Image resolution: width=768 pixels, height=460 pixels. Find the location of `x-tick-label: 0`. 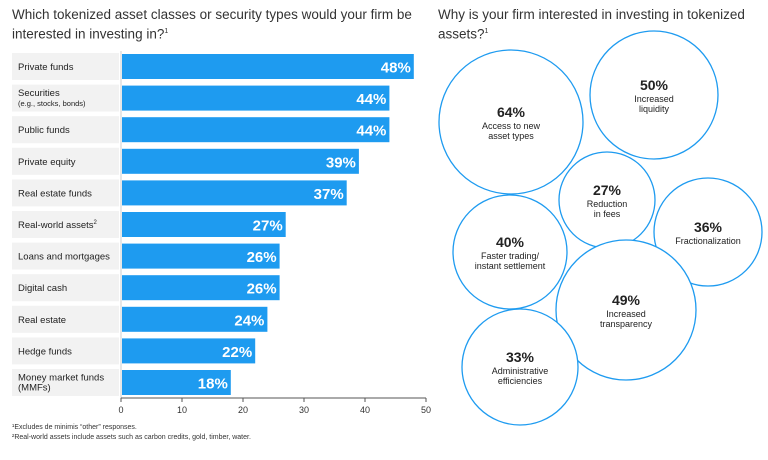

x-tick-label: 0 is located at coordinates (120, 410).